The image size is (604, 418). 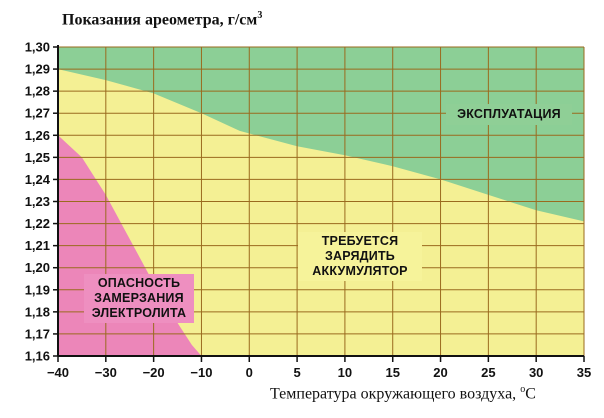 What do you see at coordinates (37, 47) in the screenshot?
I see `y-tick-label: 1,30` at bounding box center [37, 47].